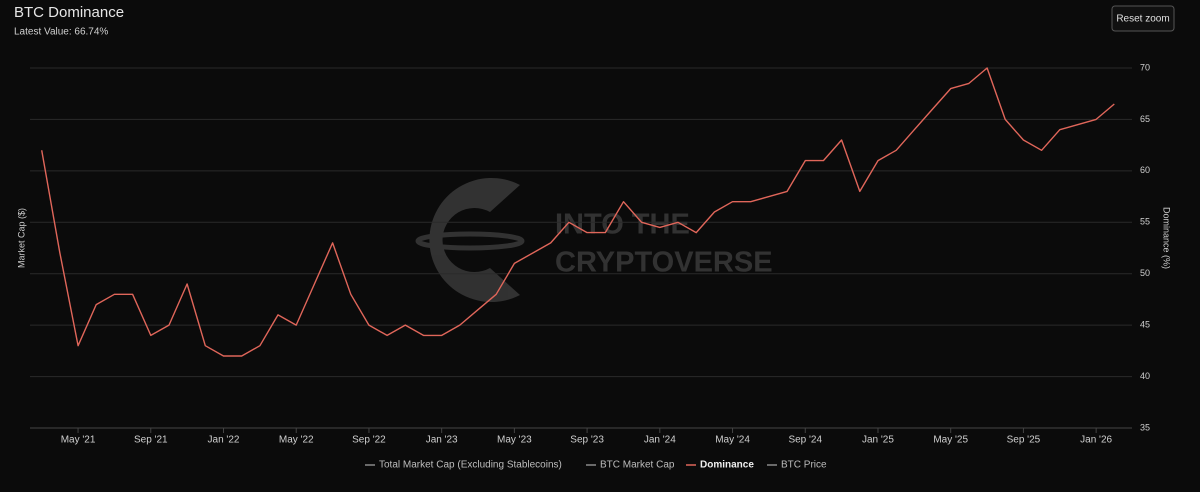  Describe the element at coordinates (805, 440) in the screenshot. I see `x-tick-label: Sep '24` at that location.